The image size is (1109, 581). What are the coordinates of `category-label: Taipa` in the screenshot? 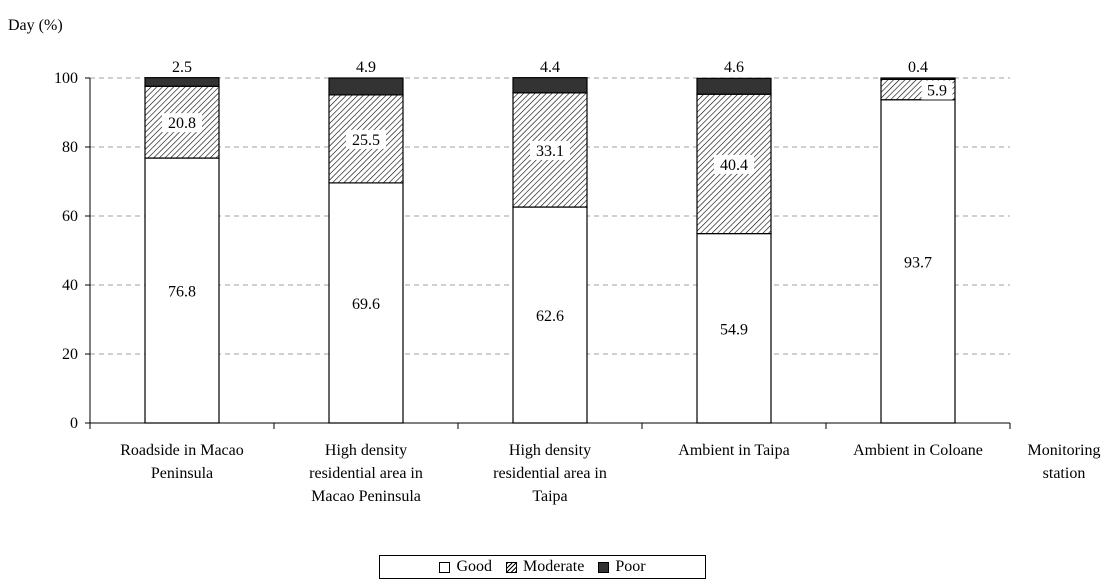 It's located at (549, 496).